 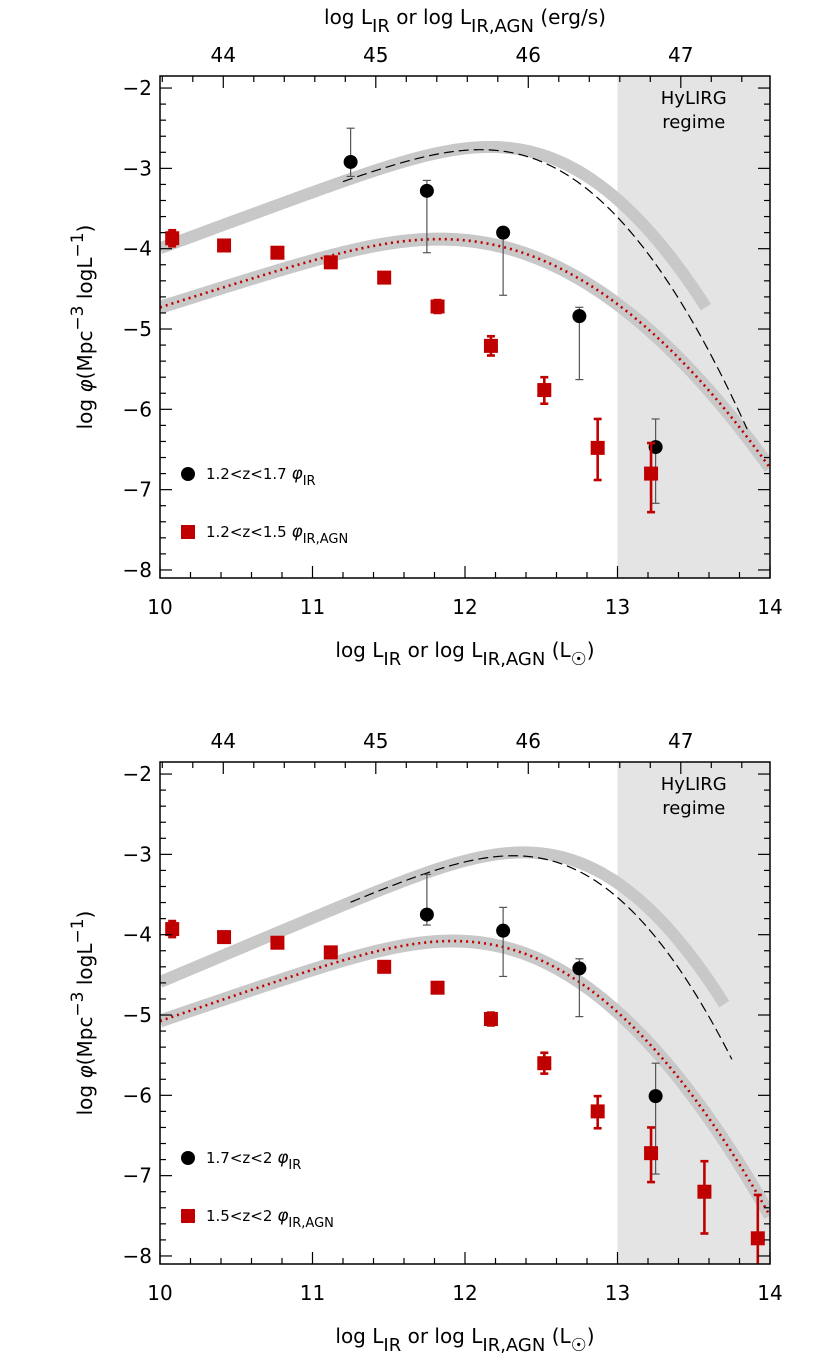 What do you see at coordinates (249, 532) in the screenshot?
I see `legend-text: 1.2<z<1.5` at bounding box center [249, 532].